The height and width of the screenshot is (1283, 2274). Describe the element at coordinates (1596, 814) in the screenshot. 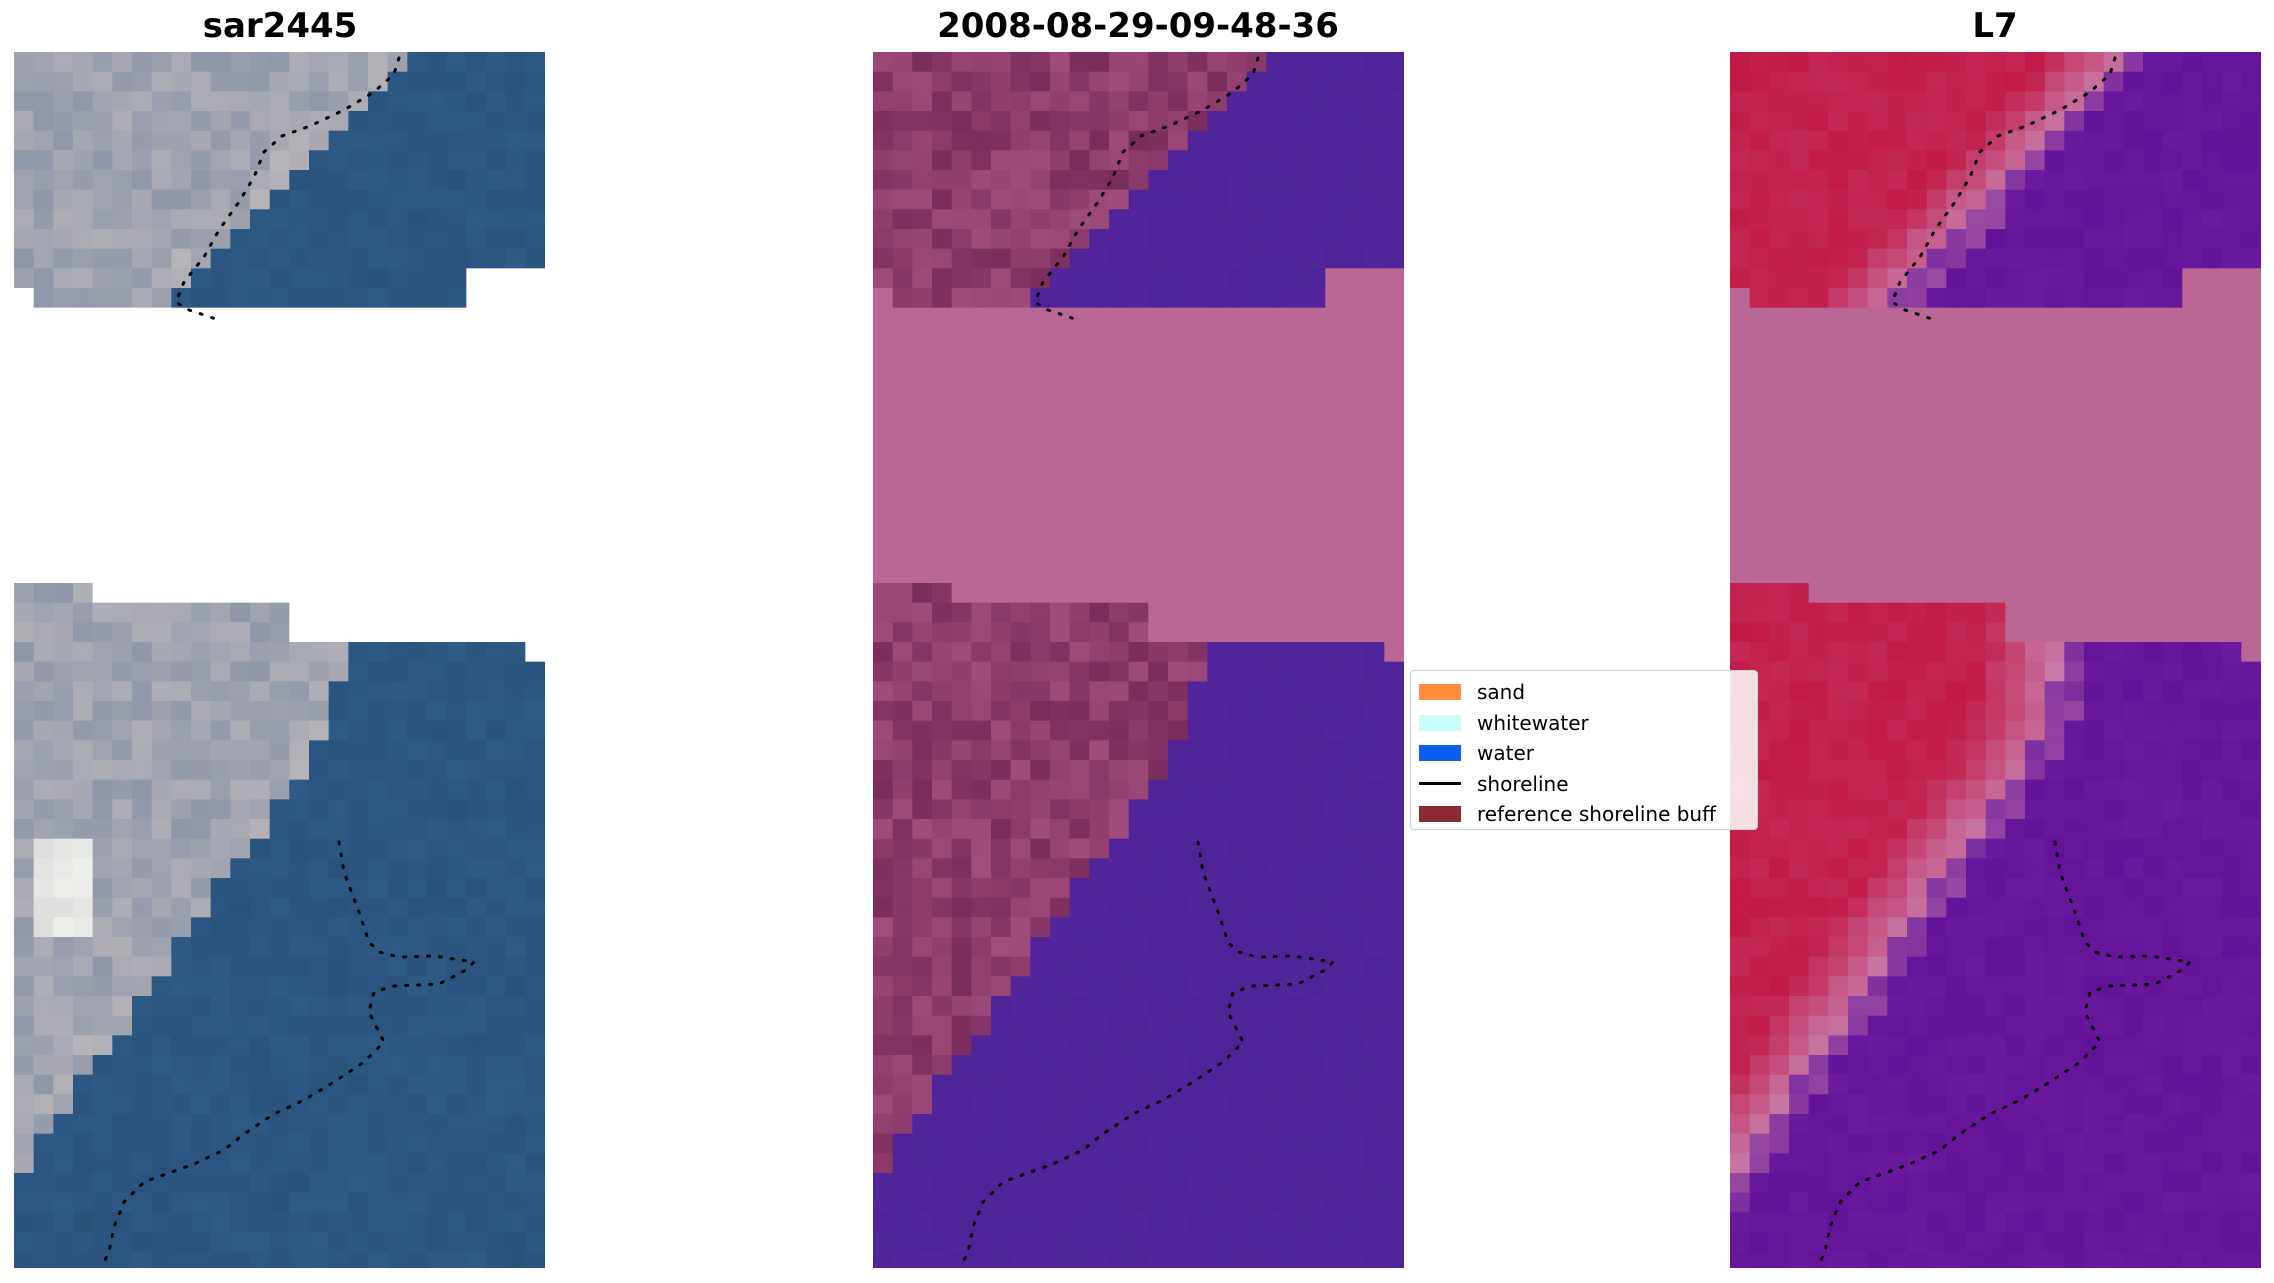

I see `legend-label: reference shoreline buff` at that location.